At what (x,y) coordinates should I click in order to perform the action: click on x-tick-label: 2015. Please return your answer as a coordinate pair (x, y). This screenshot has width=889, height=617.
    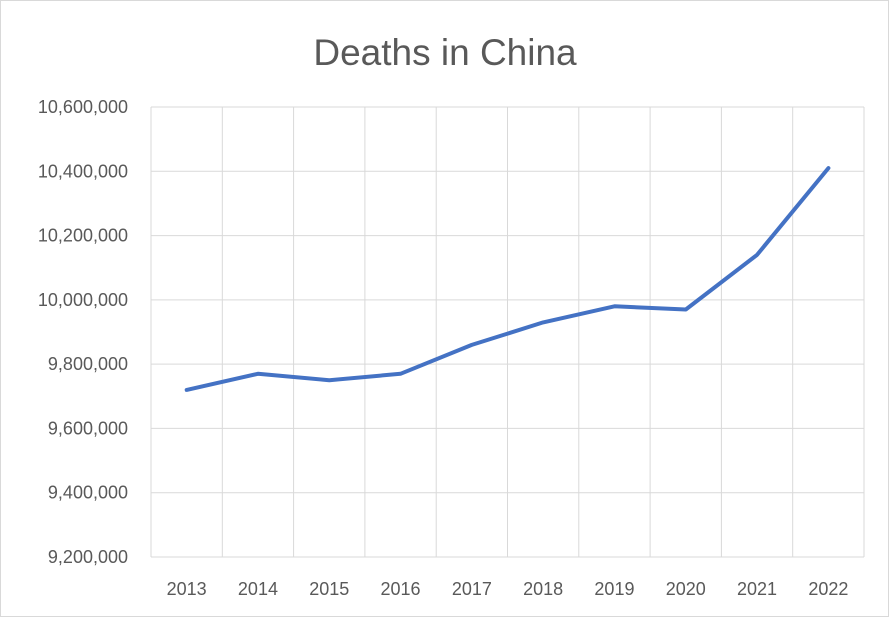
    Looking at the image, I should click on (329, 589).